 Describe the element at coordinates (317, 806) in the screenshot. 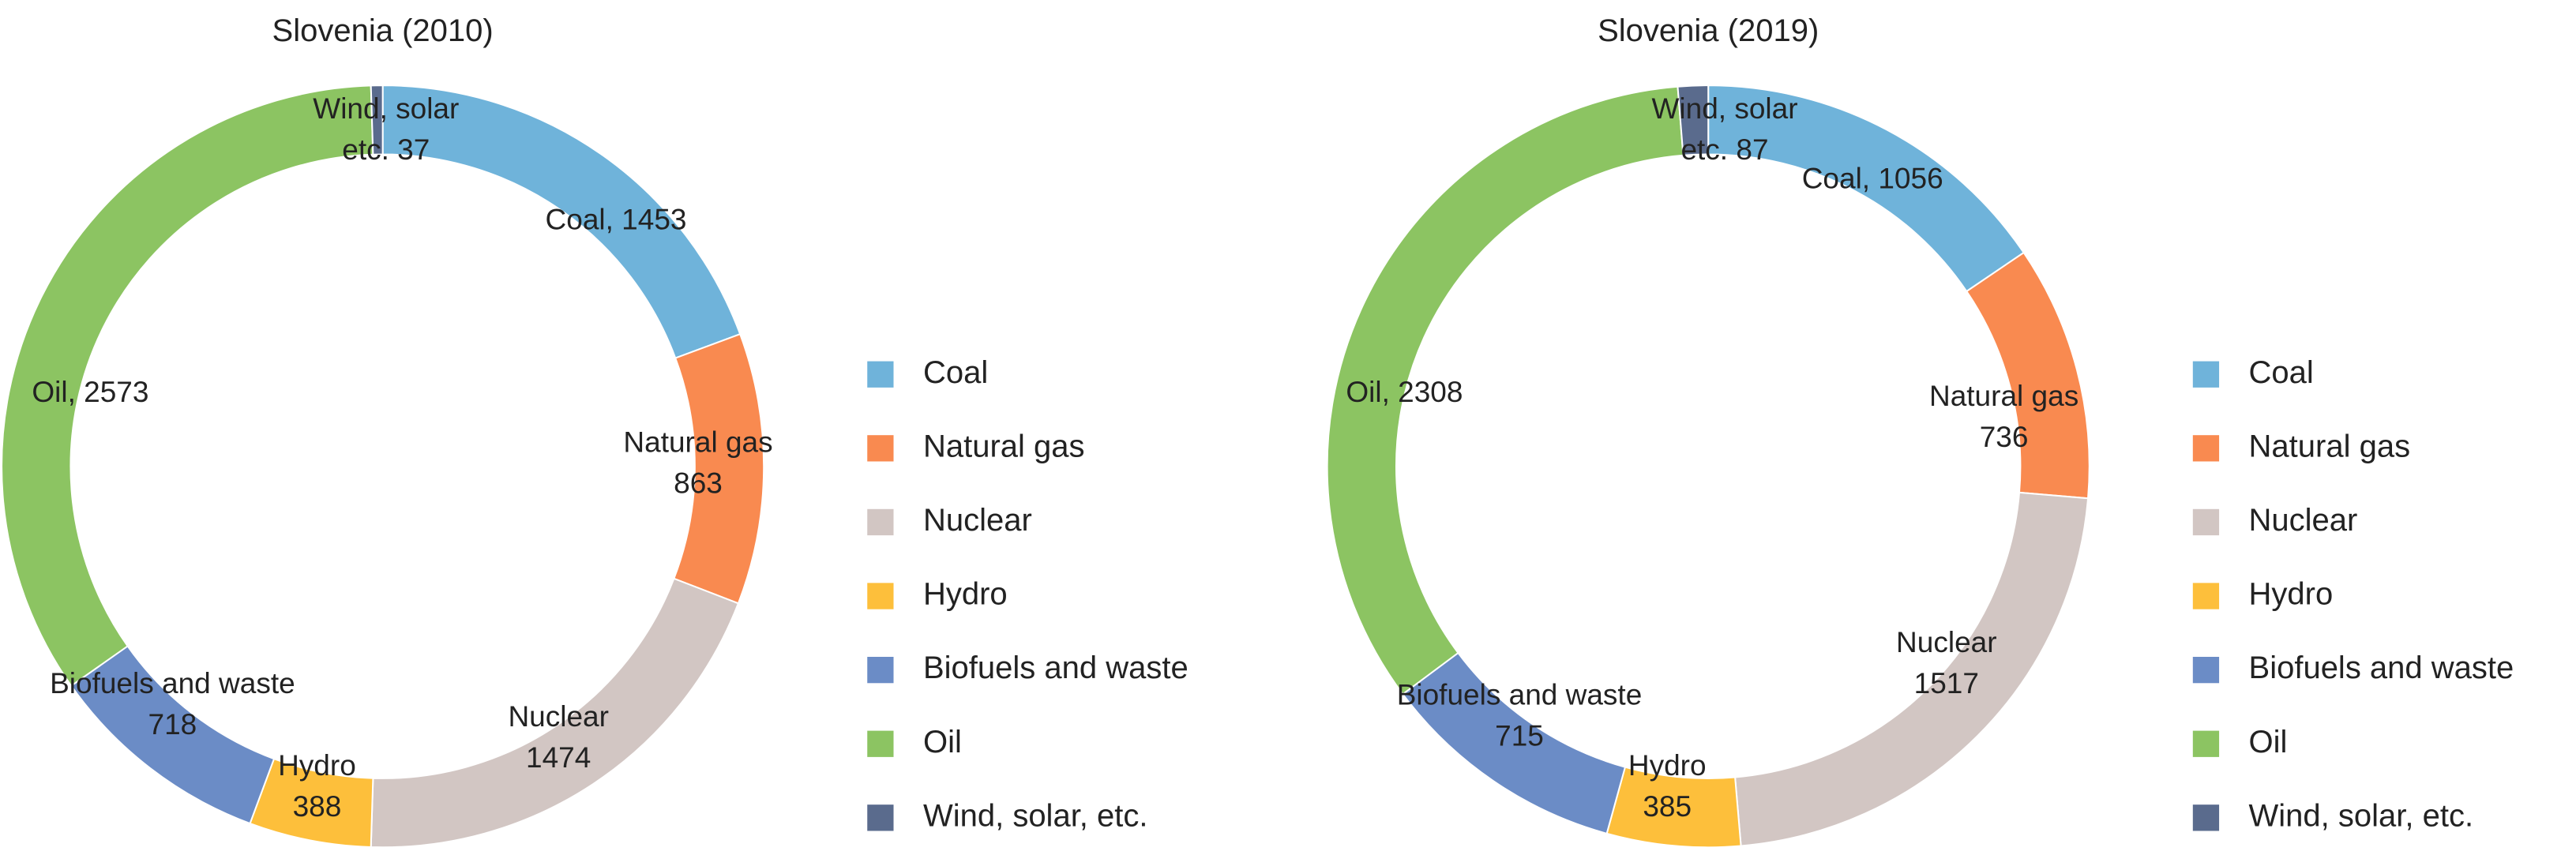

I see `data-label: 388` at that location.